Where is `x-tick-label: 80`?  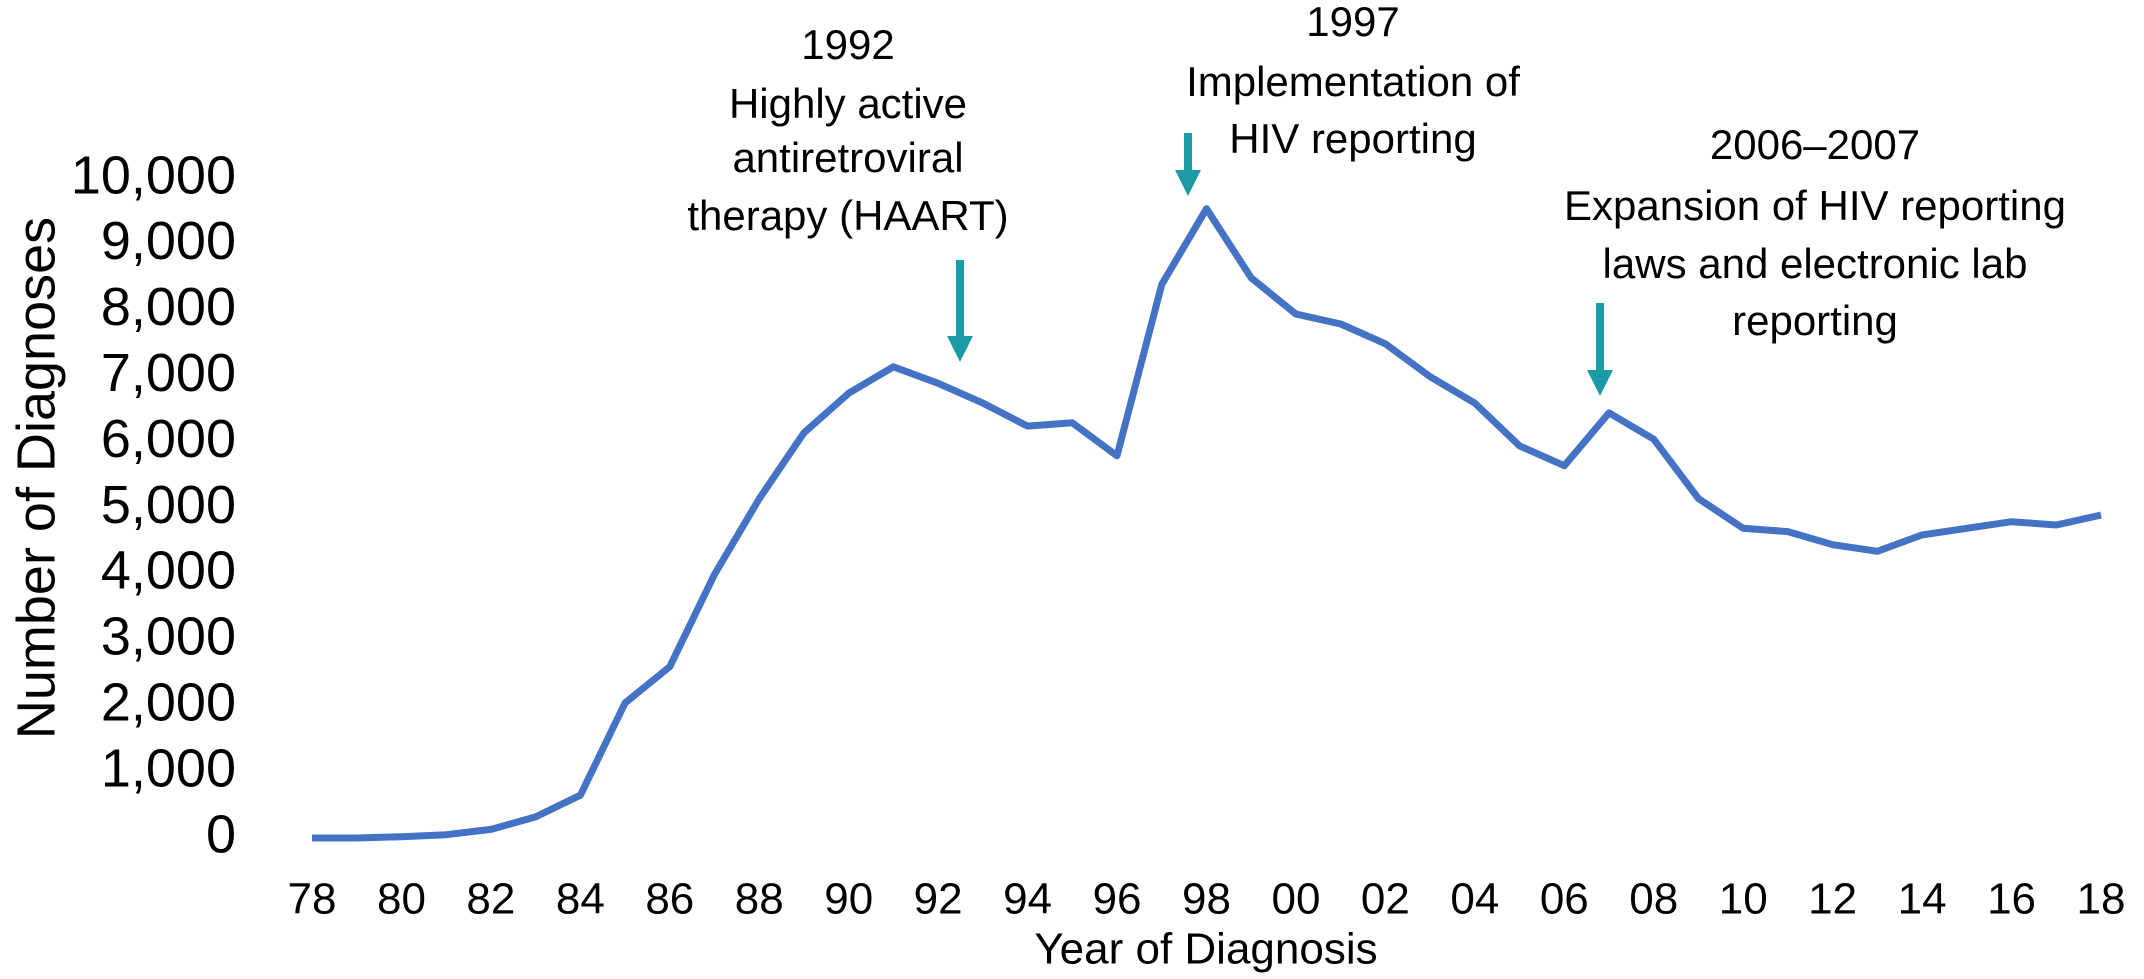
x-tick-label: 80 is located at coordinates (401, 899).